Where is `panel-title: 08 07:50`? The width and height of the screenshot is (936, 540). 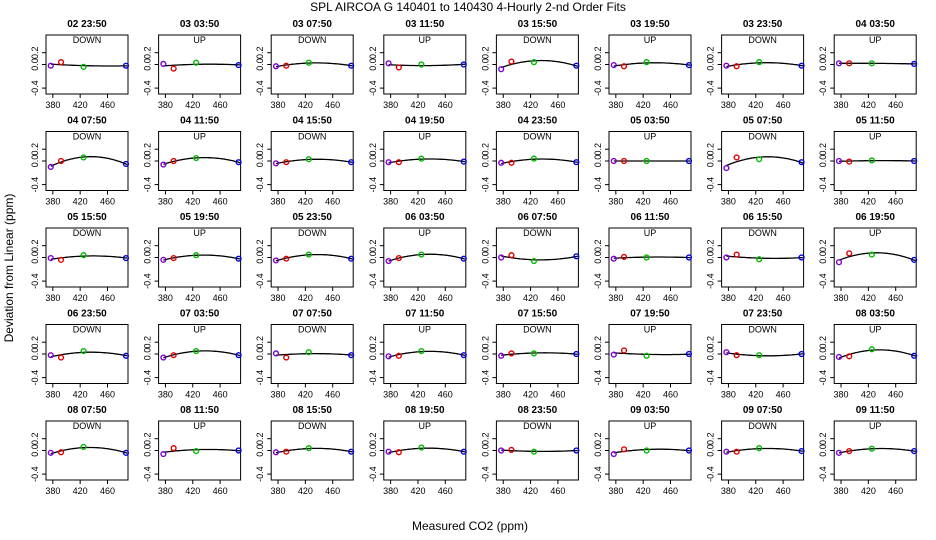
panel-title: 08 07:50 is located at coordinates (87, 410).